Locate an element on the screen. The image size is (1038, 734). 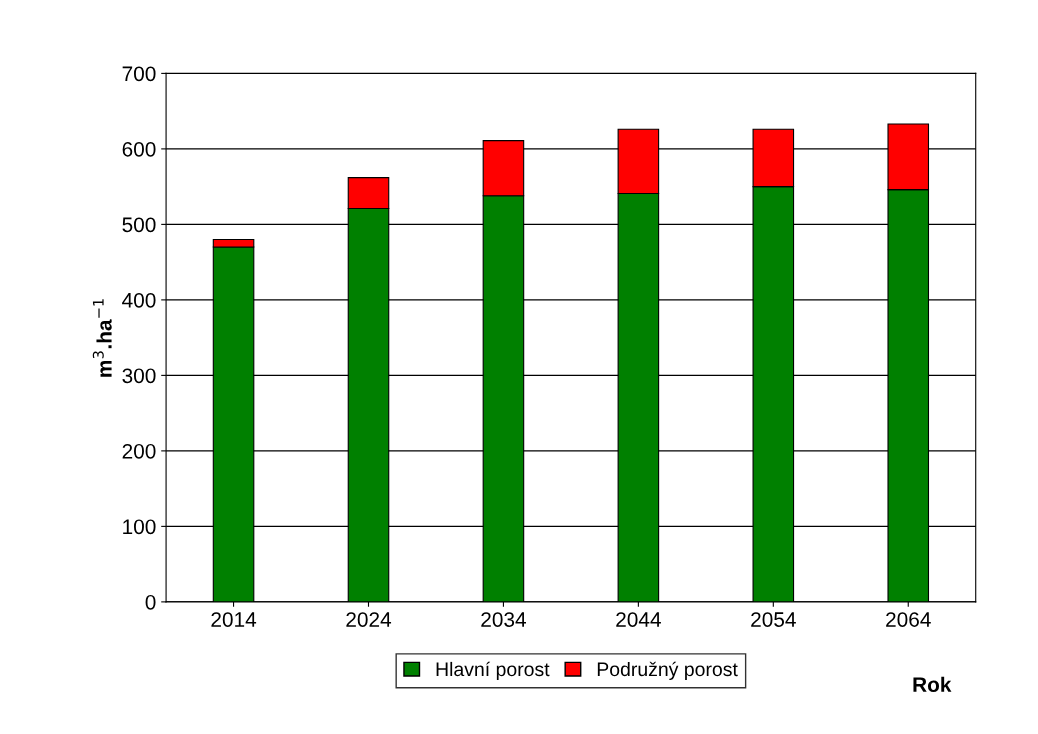
y-tick-label: 0 is located at coordinates (150, 602).